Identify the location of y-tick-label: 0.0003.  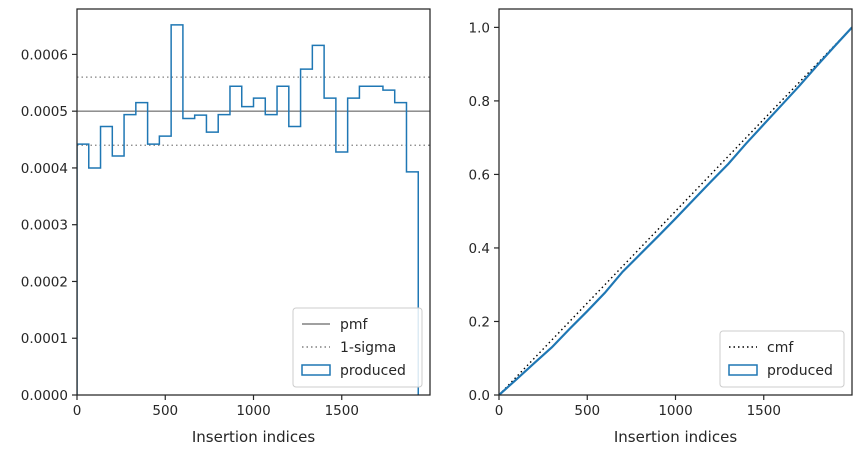
(44, 226).